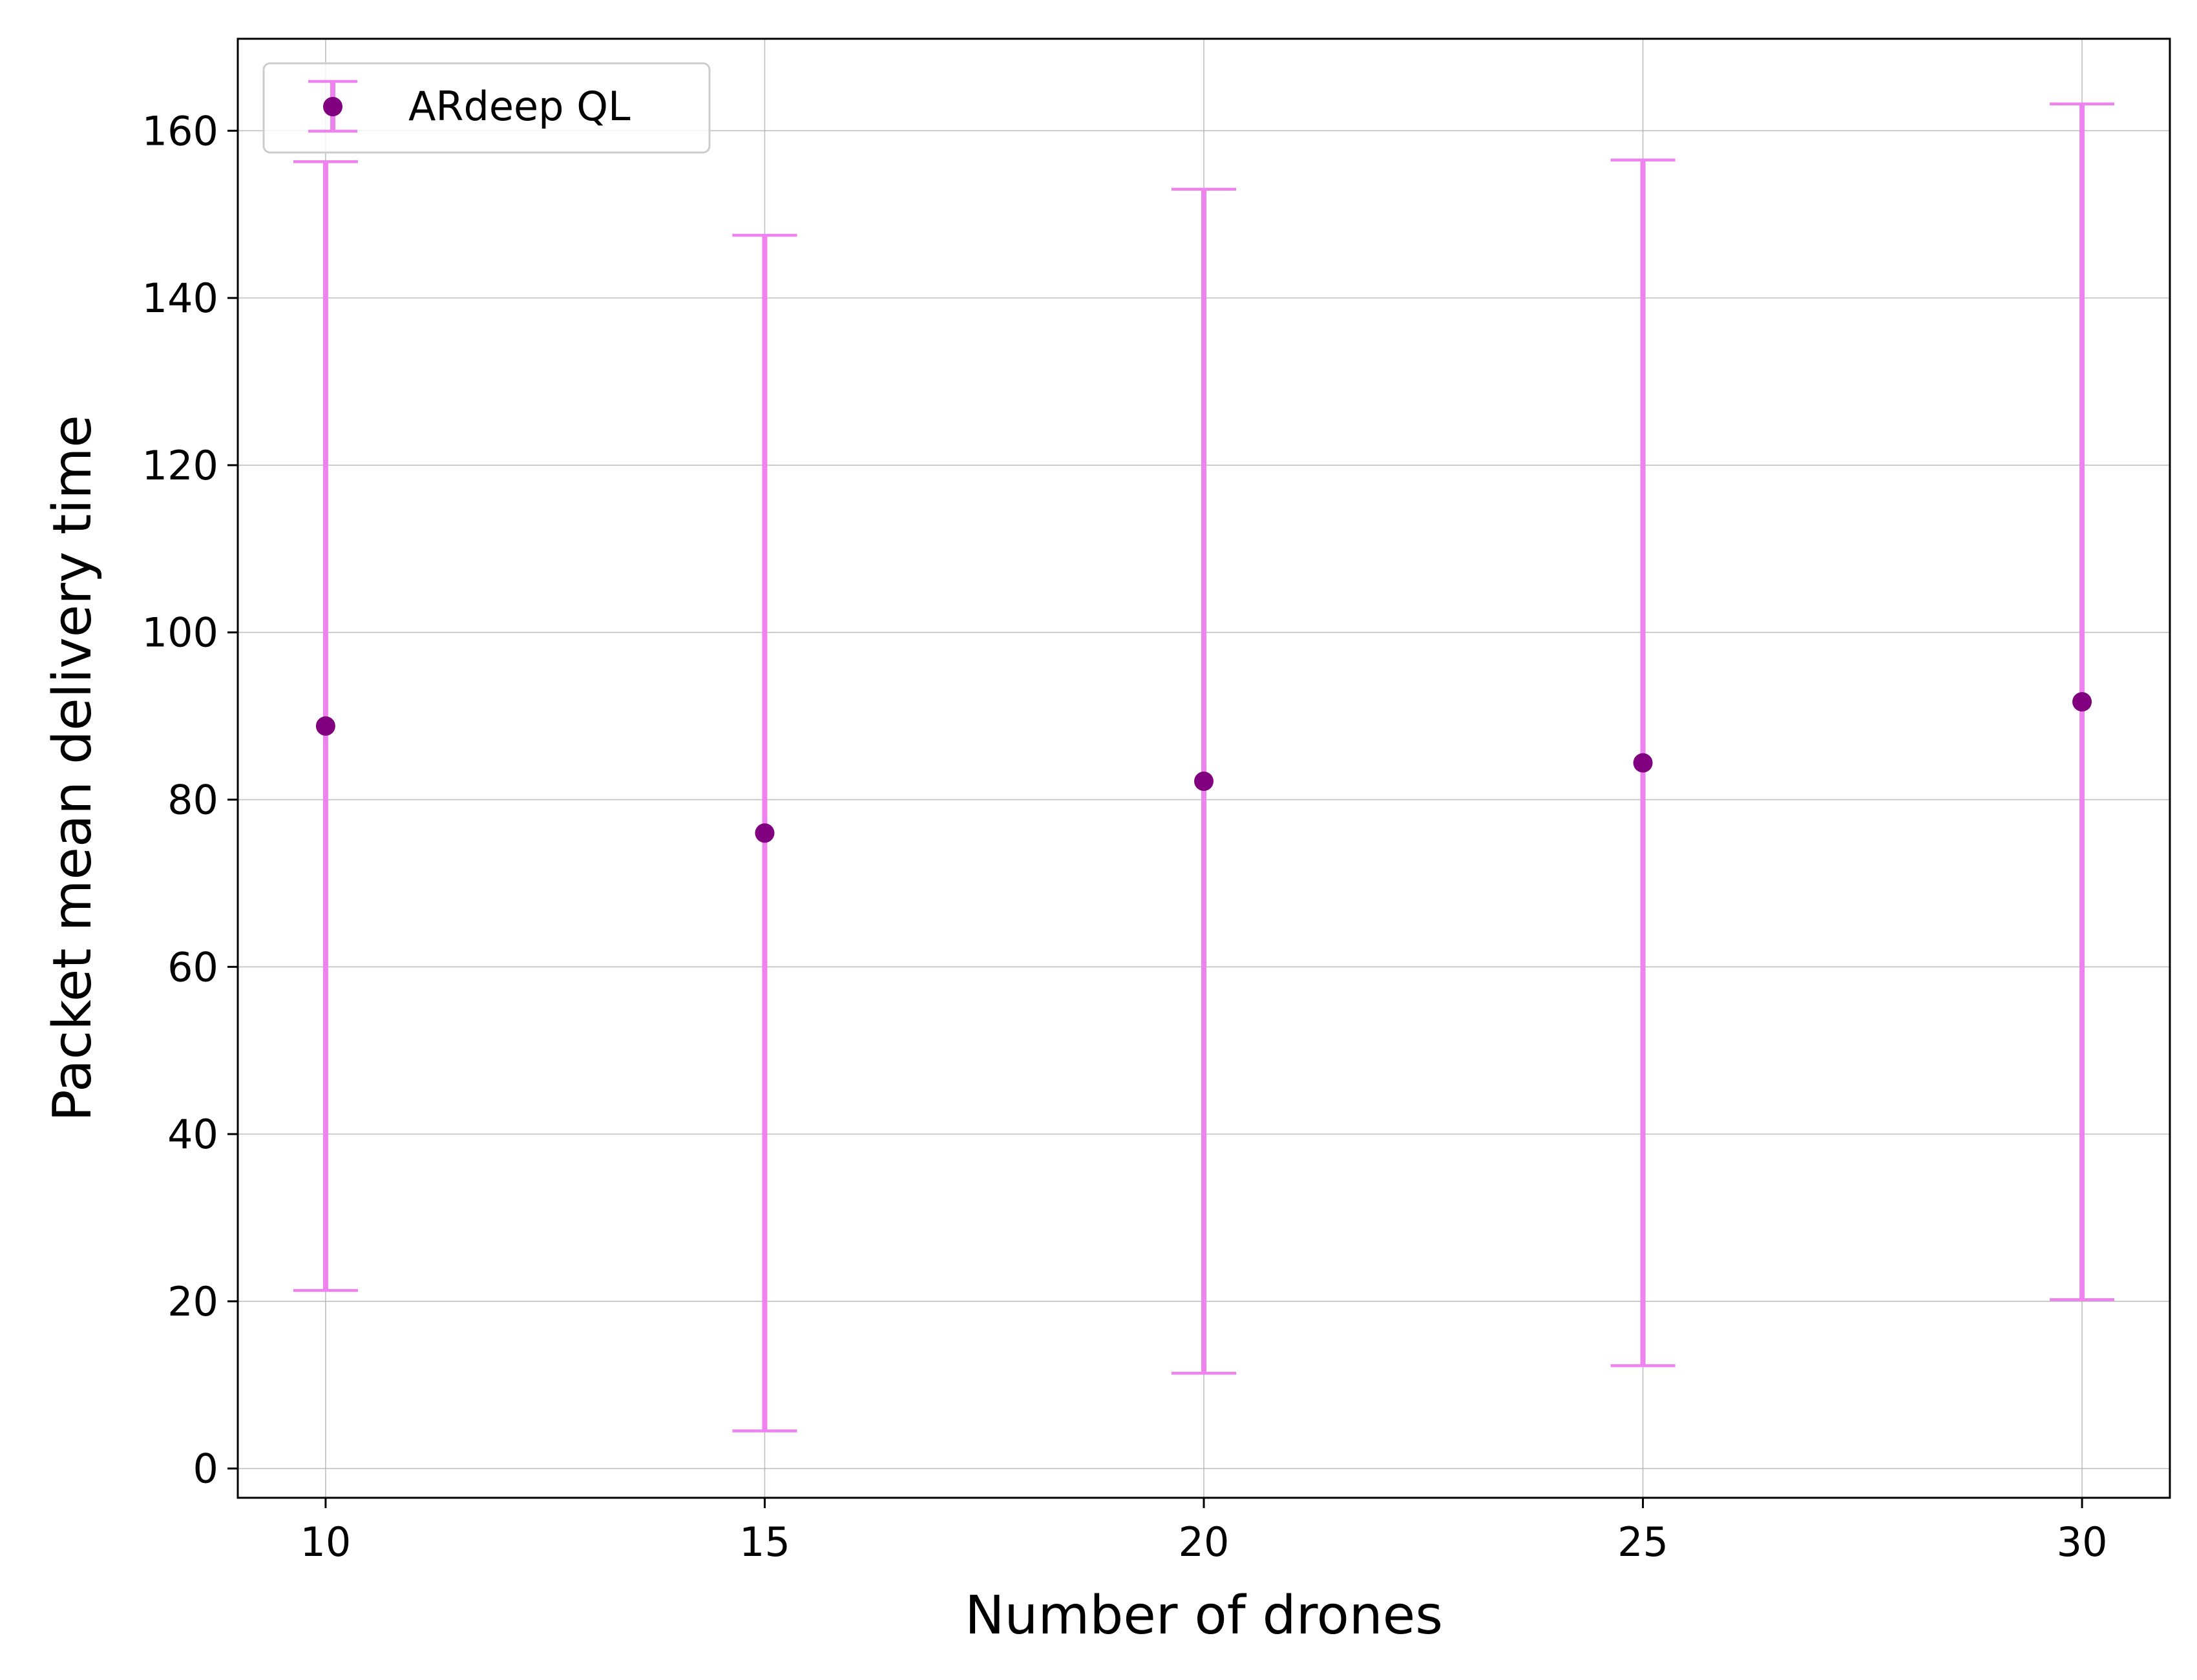 Image resolution: width=2197 pixels, height=1680 pixels. I want to click on x-tick-label: 15, so click(764, 1542).